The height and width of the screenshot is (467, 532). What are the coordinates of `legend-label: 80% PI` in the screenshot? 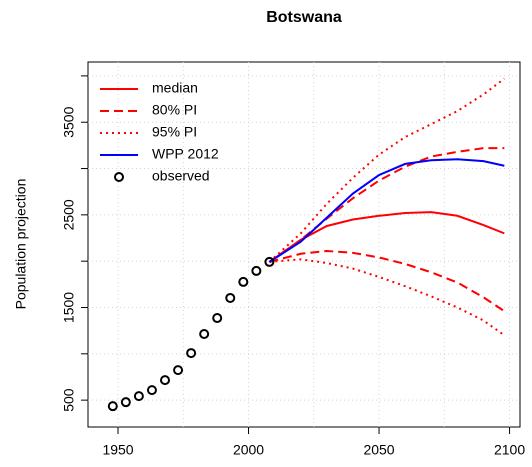 It's located at (174, 110).